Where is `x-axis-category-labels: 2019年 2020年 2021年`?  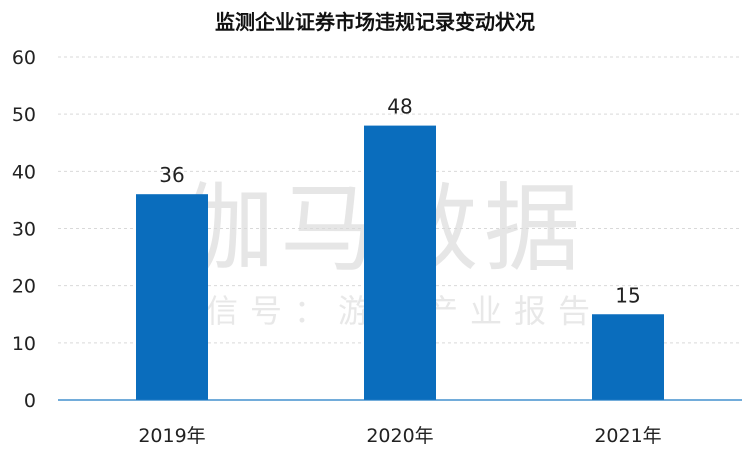
x-axis-category-labels: 2019年 2020年 2021年 is located at coordinates (399, 436).